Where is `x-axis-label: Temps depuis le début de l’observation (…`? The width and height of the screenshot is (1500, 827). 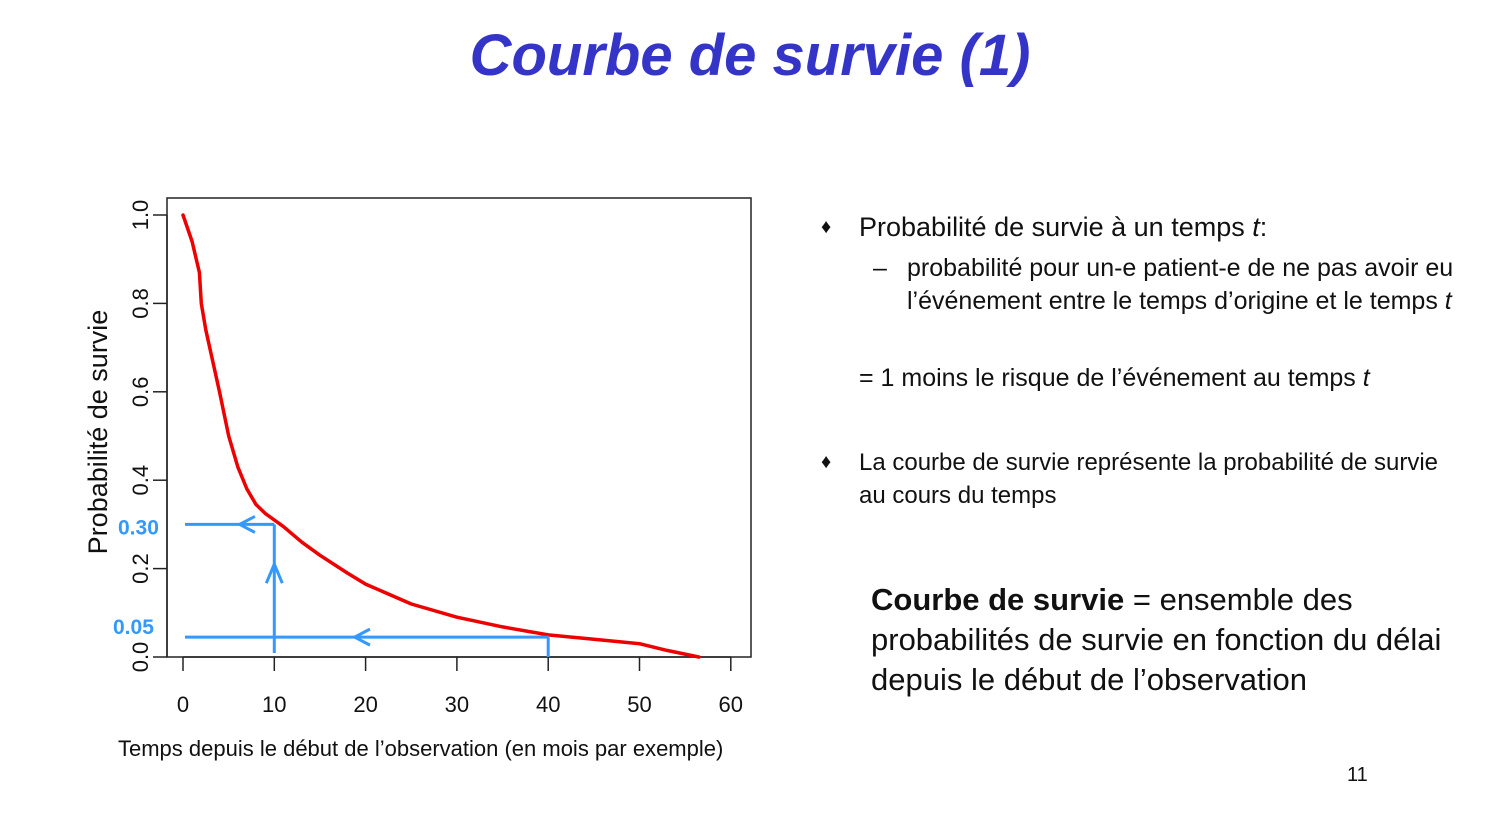
x-axis-label: Temps depuis le début de l’observation (… is located at coordinates (421, 748).